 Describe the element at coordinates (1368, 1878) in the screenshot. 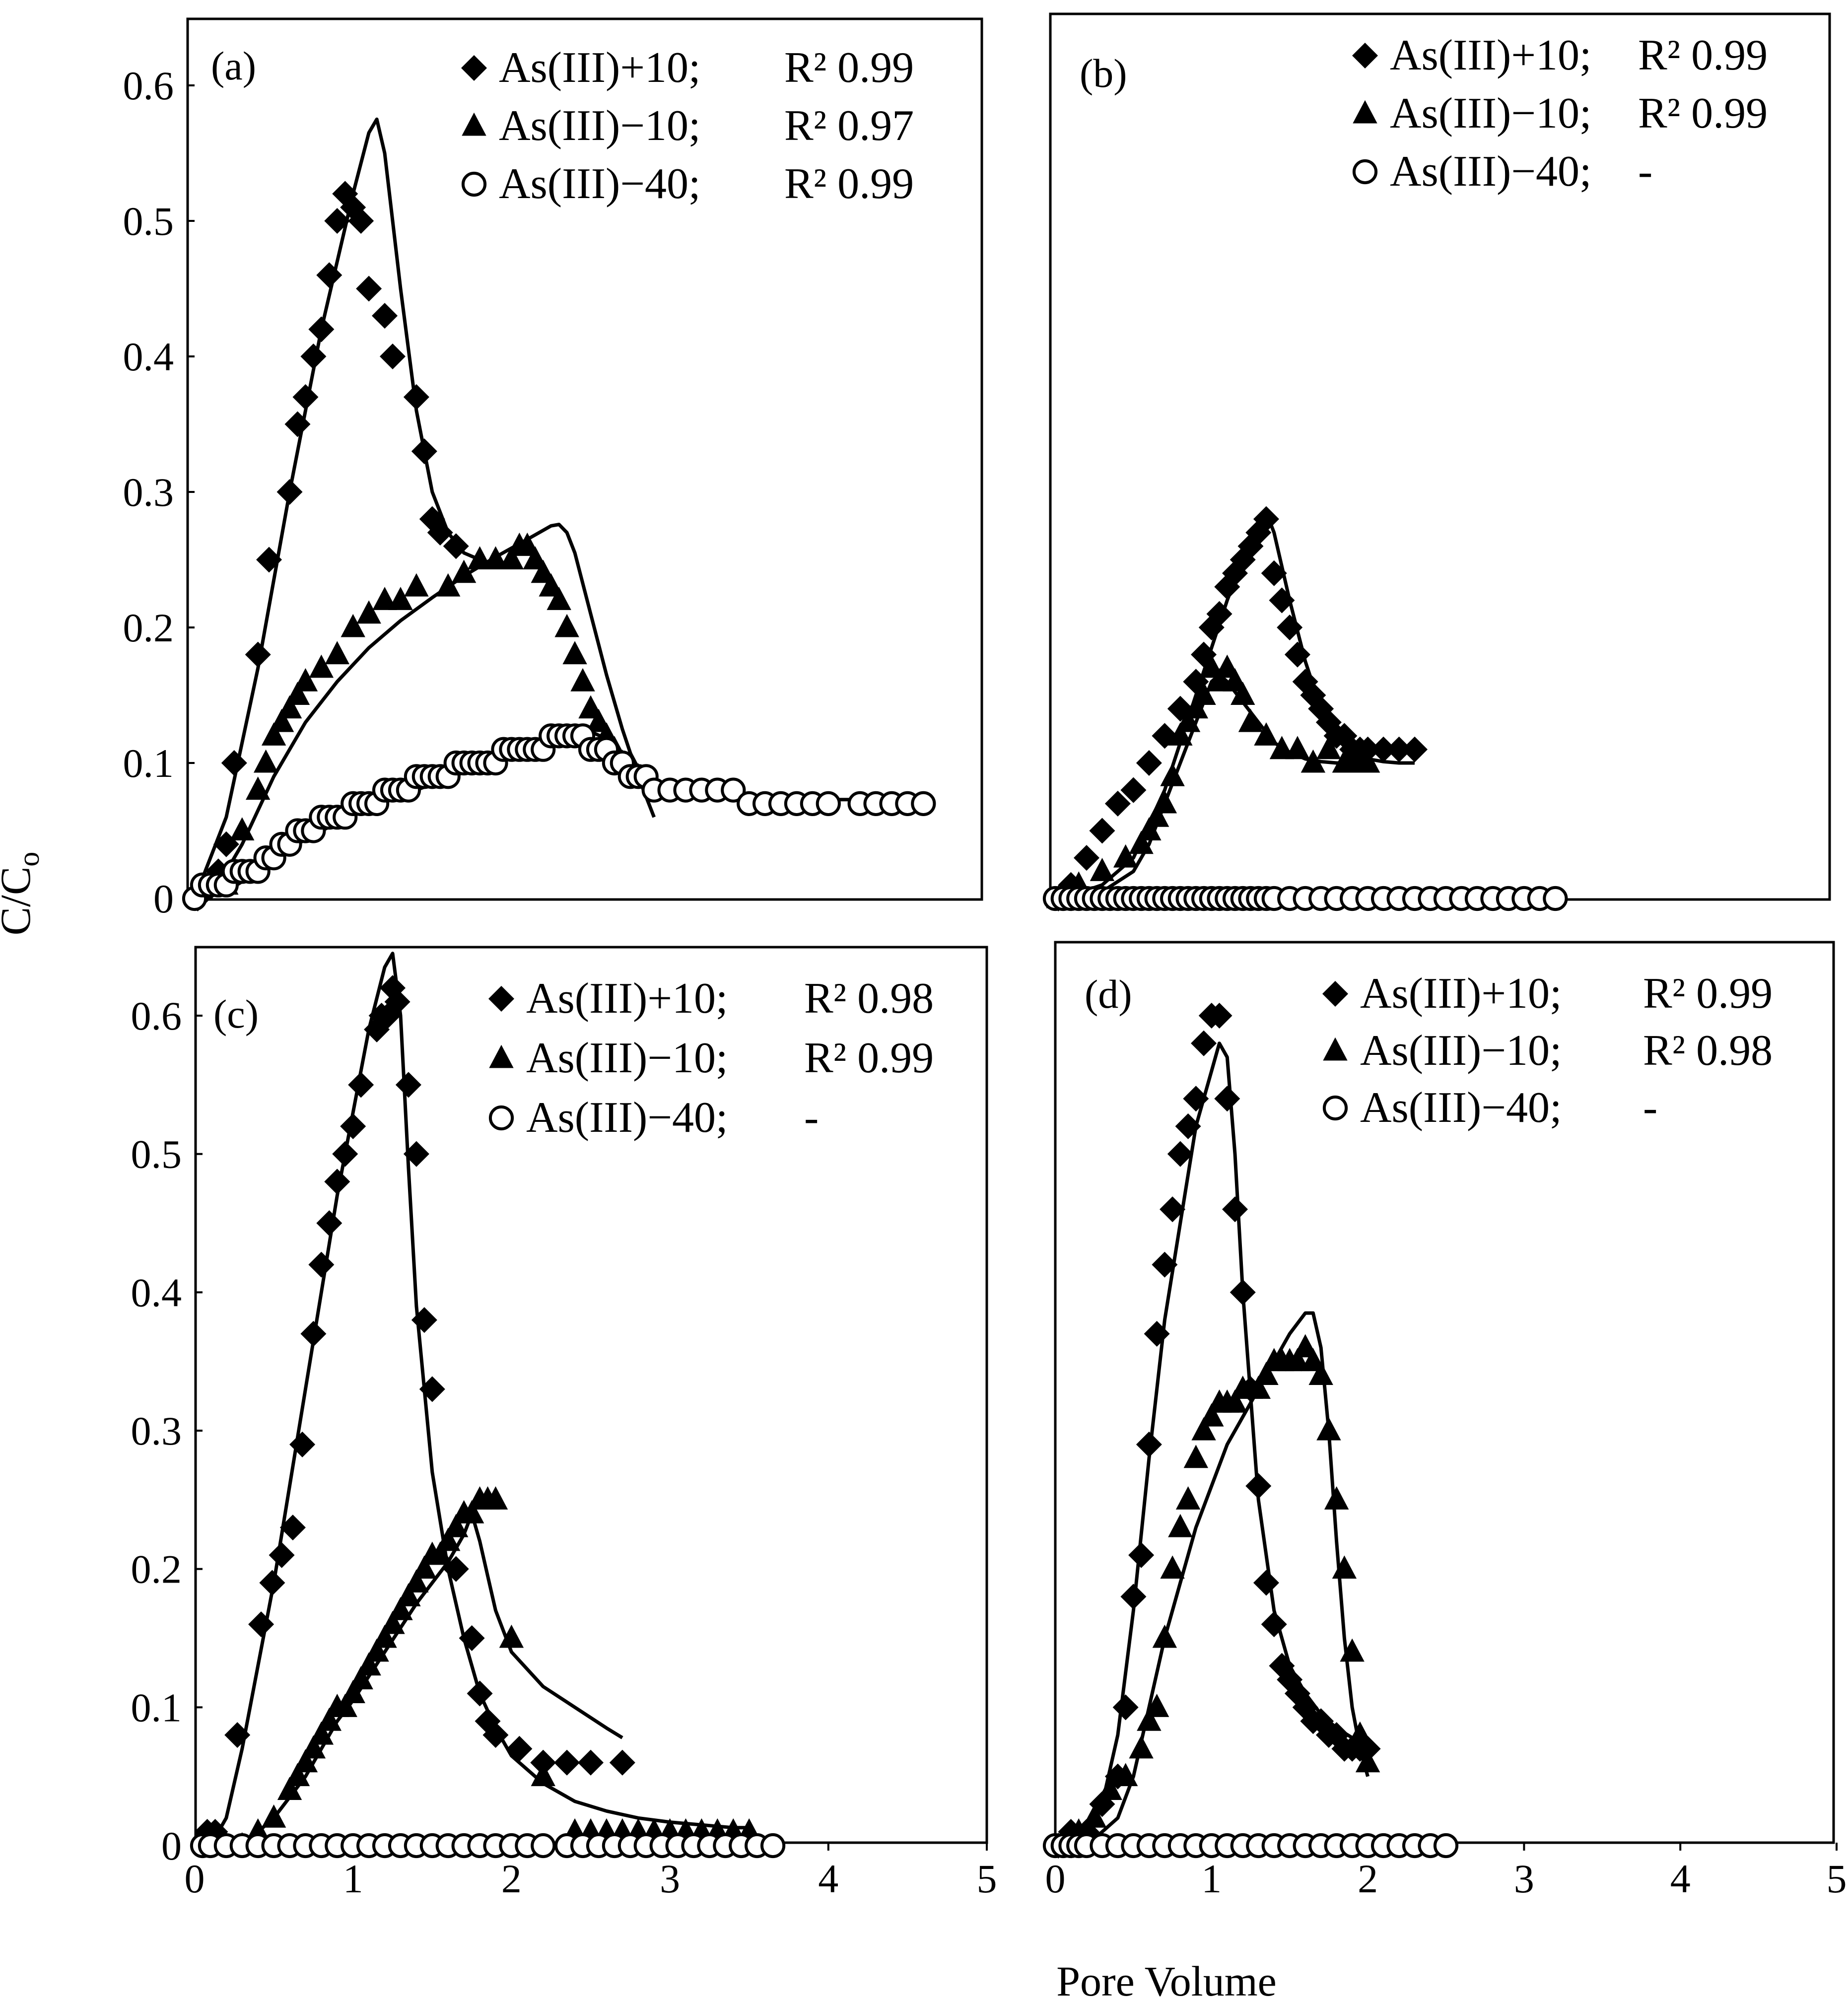

I see `x-tick-label: 2` at that location.